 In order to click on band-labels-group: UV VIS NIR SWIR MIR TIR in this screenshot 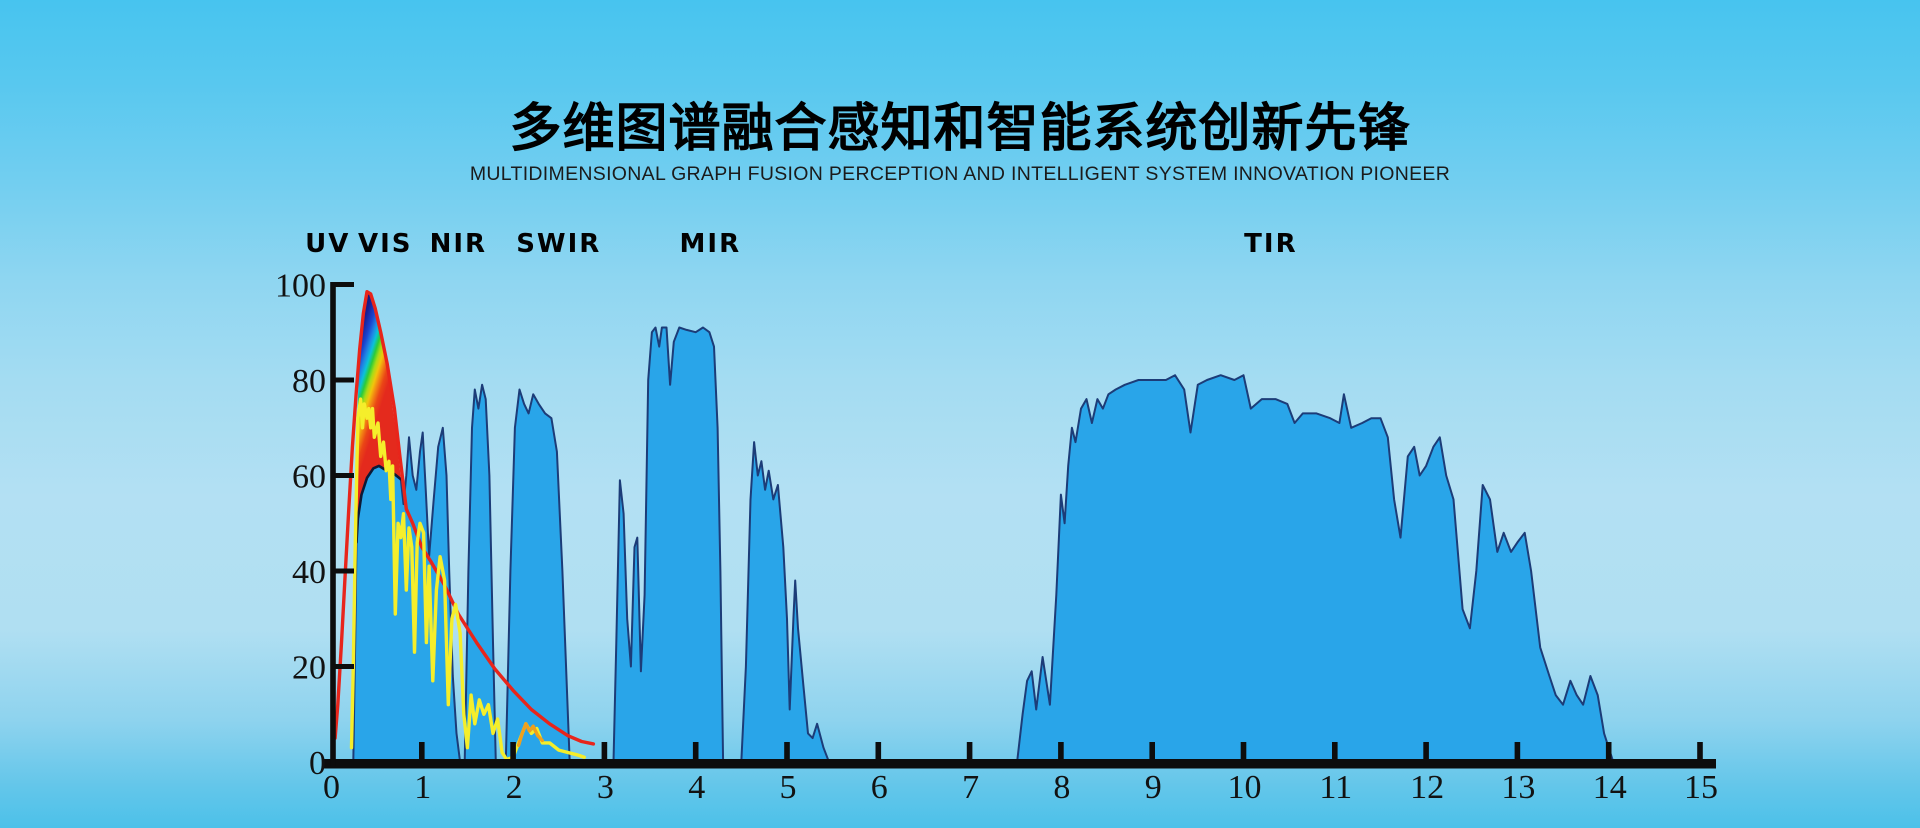, I will do `click(801, 244)`.